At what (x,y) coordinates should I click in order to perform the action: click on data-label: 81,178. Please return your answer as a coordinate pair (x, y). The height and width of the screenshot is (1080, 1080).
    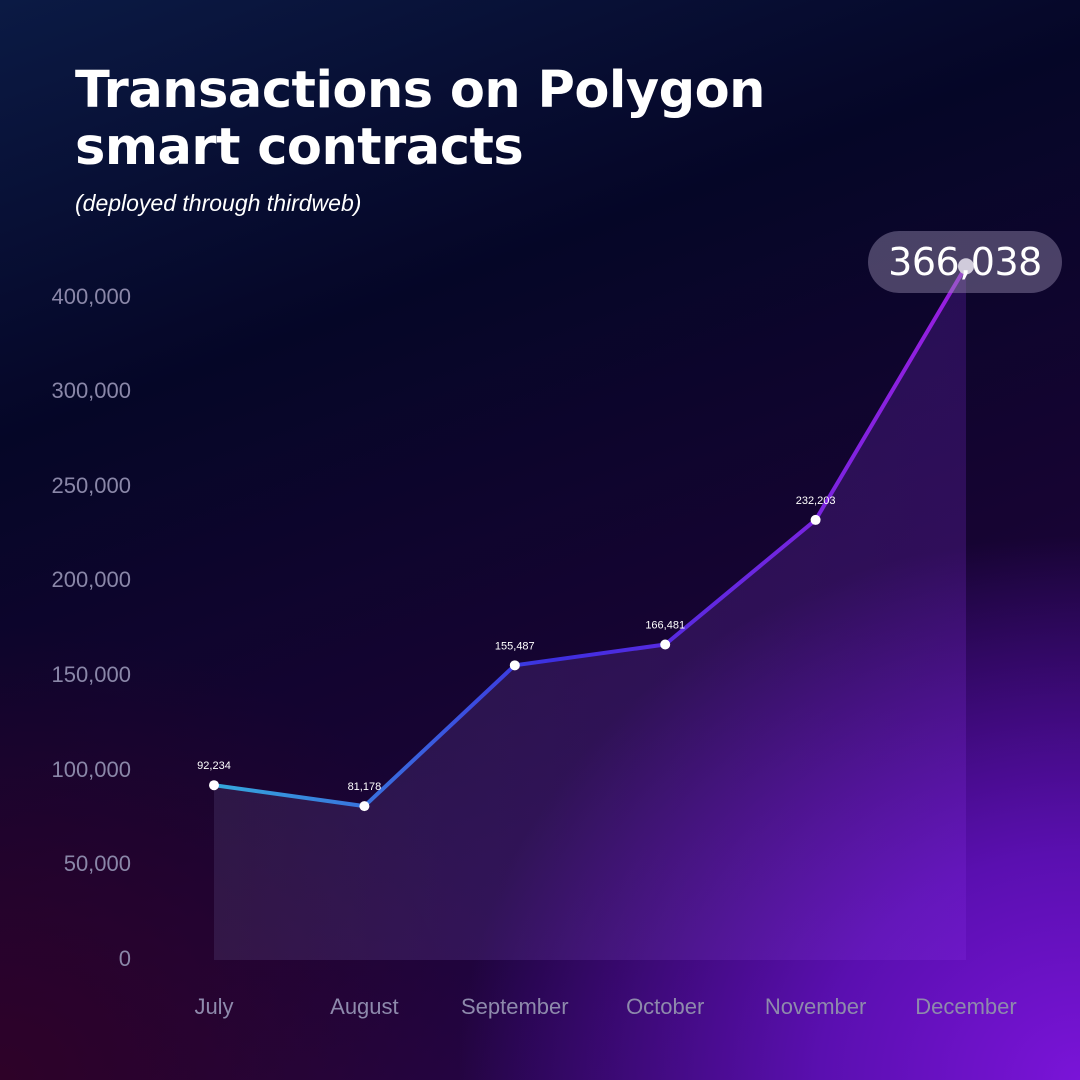
    Looking at the image, I should click on (365, 787).